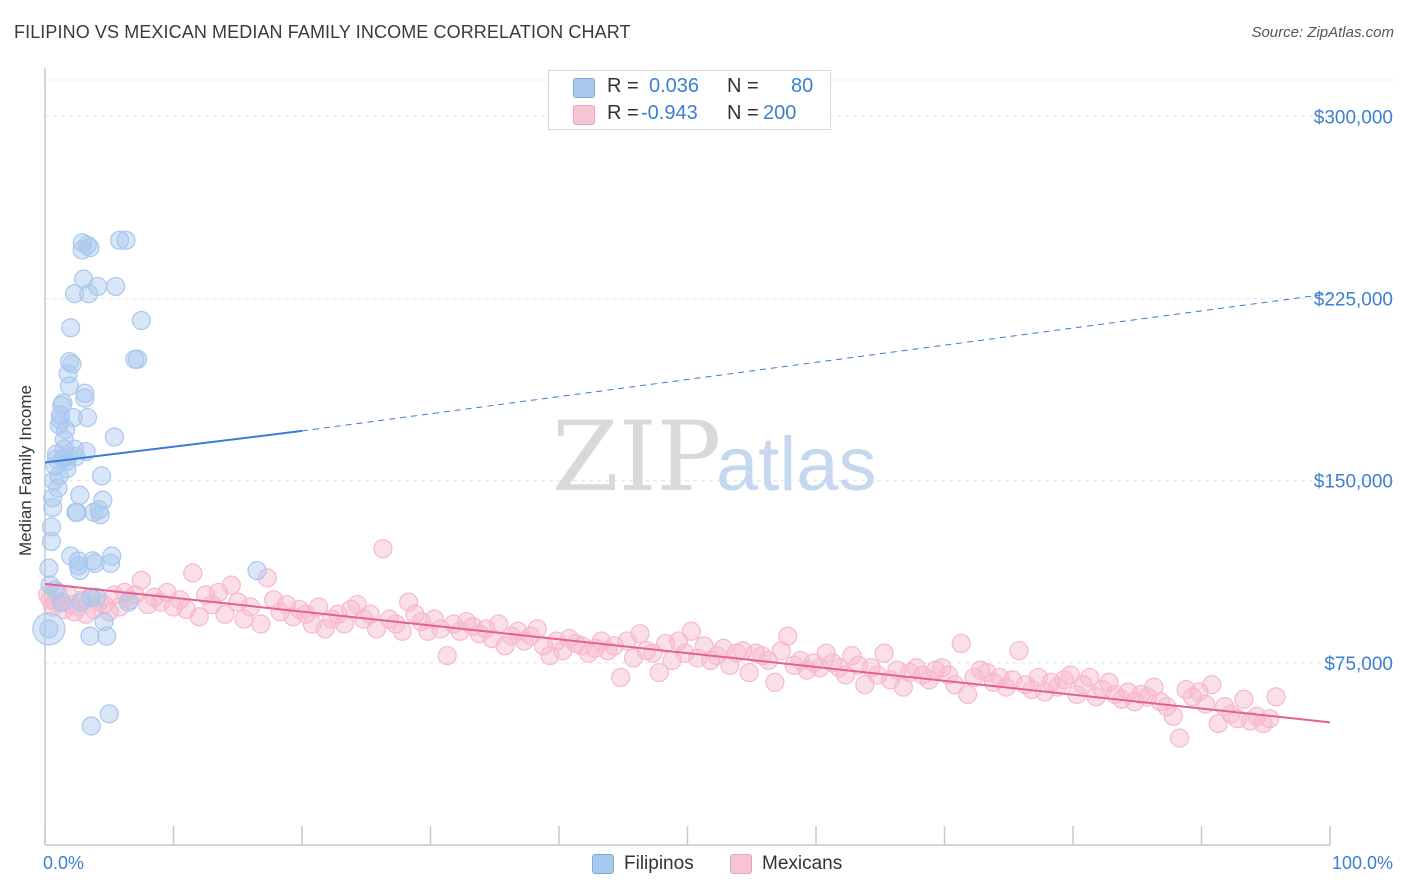 This screenshot has height=892, width=1406. What do you see at coordinates (1353, 300) in the screenshot?
I see `y-tick-label: $225,000` at bounding box center [1353, 300].